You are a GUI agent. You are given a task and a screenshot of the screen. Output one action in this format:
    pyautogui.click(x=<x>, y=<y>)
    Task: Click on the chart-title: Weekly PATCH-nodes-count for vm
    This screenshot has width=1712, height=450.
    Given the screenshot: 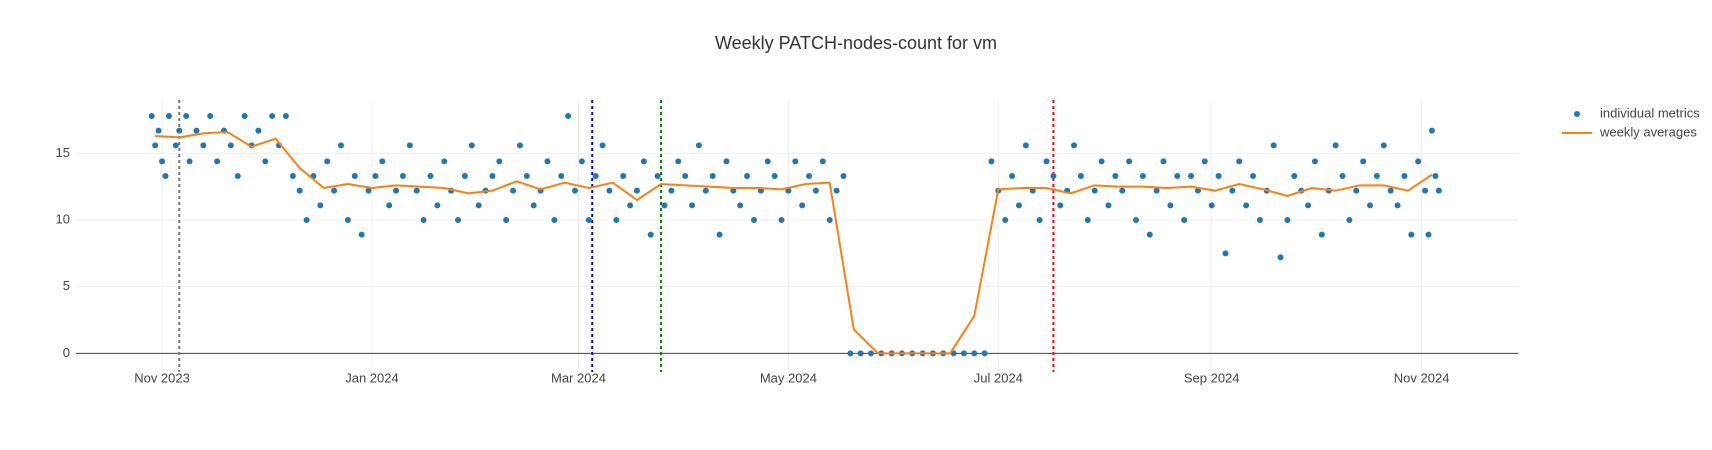 What is the action you would take?
    pyautogui.click(x=856, y=43)
    